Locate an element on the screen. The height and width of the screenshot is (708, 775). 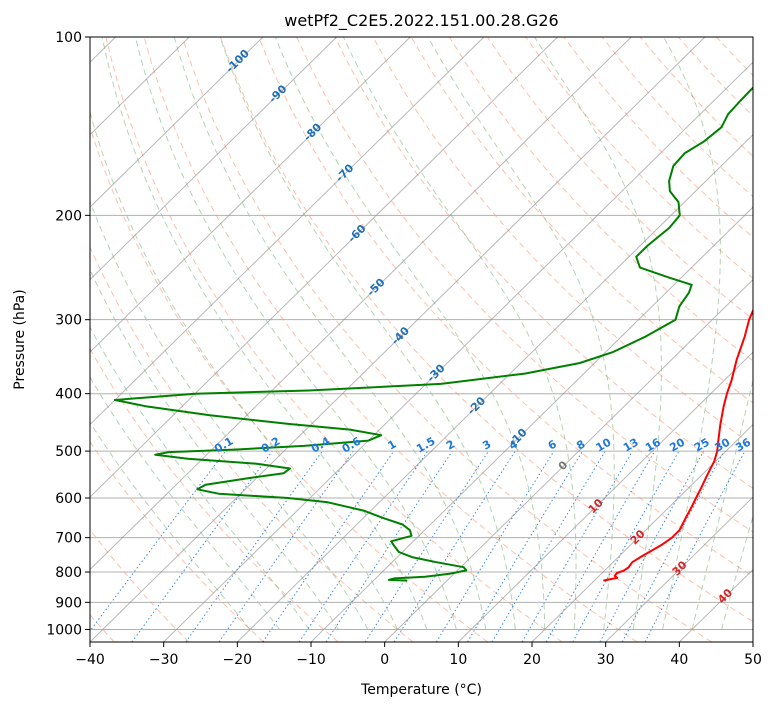
y-tick-label: 1000 is located at coordinates (64, 630).